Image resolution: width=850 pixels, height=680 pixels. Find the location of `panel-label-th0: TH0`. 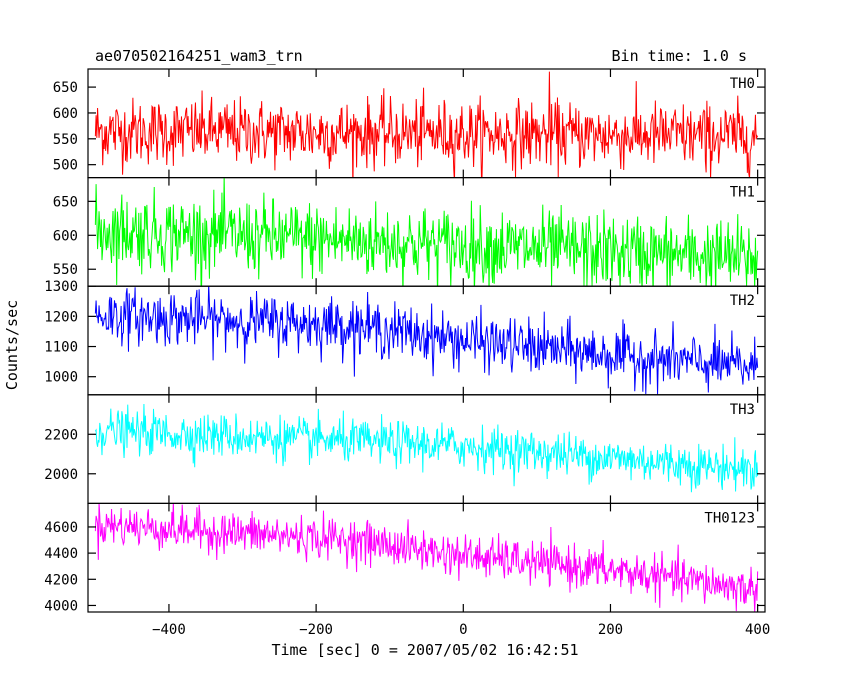

panel-label-th0: TH0 is located at coordinates (742, 84).